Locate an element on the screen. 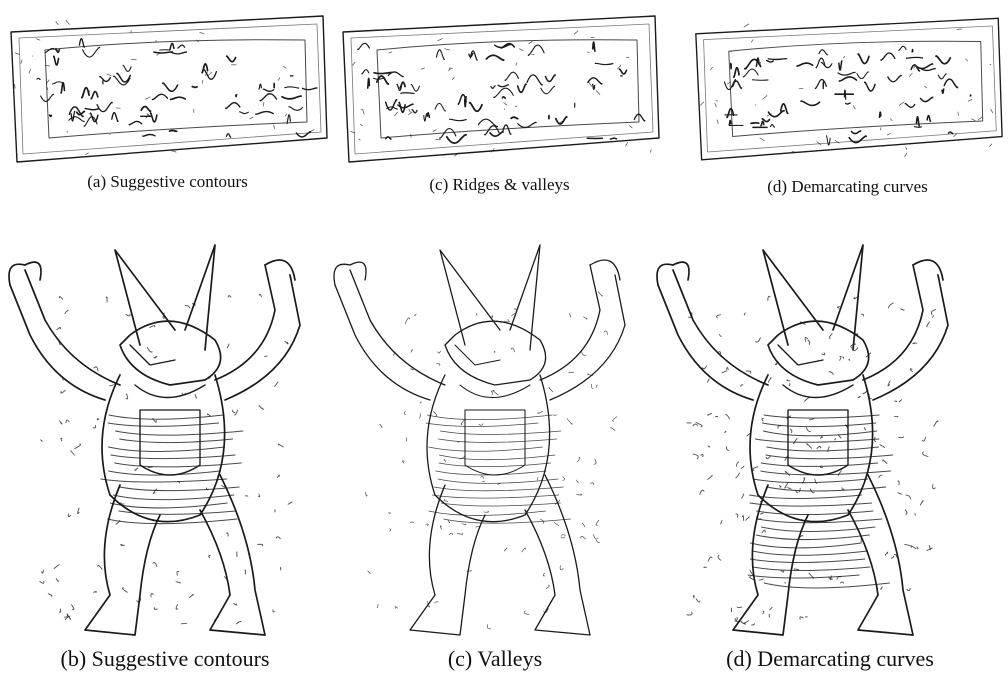 The image size is (1008, 673). caption-c-valleys: (c) Valleys is located at coordinates (495, 658).